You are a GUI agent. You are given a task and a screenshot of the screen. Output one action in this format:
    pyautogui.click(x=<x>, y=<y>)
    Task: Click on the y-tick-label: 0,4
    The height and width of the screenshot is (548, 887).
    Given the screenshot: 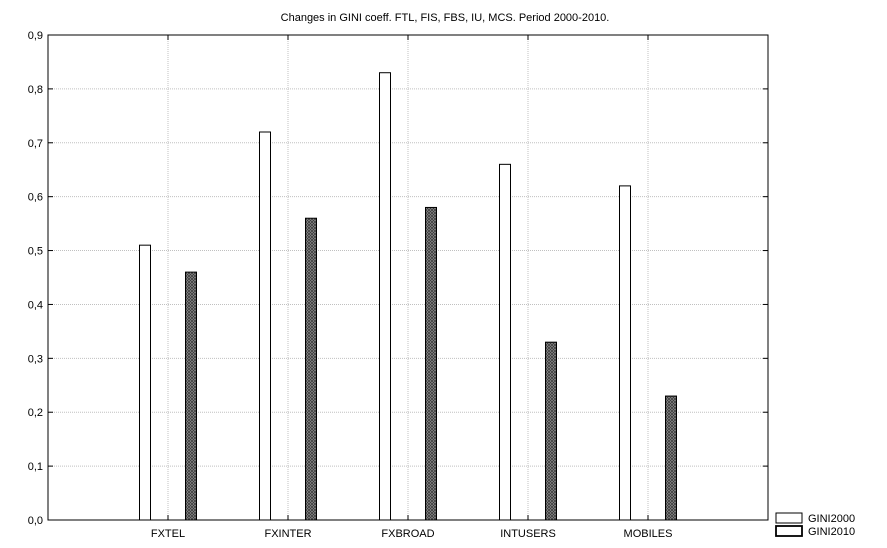 What is the action you would take?
    pyautogui.click(x=35, y=305)
    